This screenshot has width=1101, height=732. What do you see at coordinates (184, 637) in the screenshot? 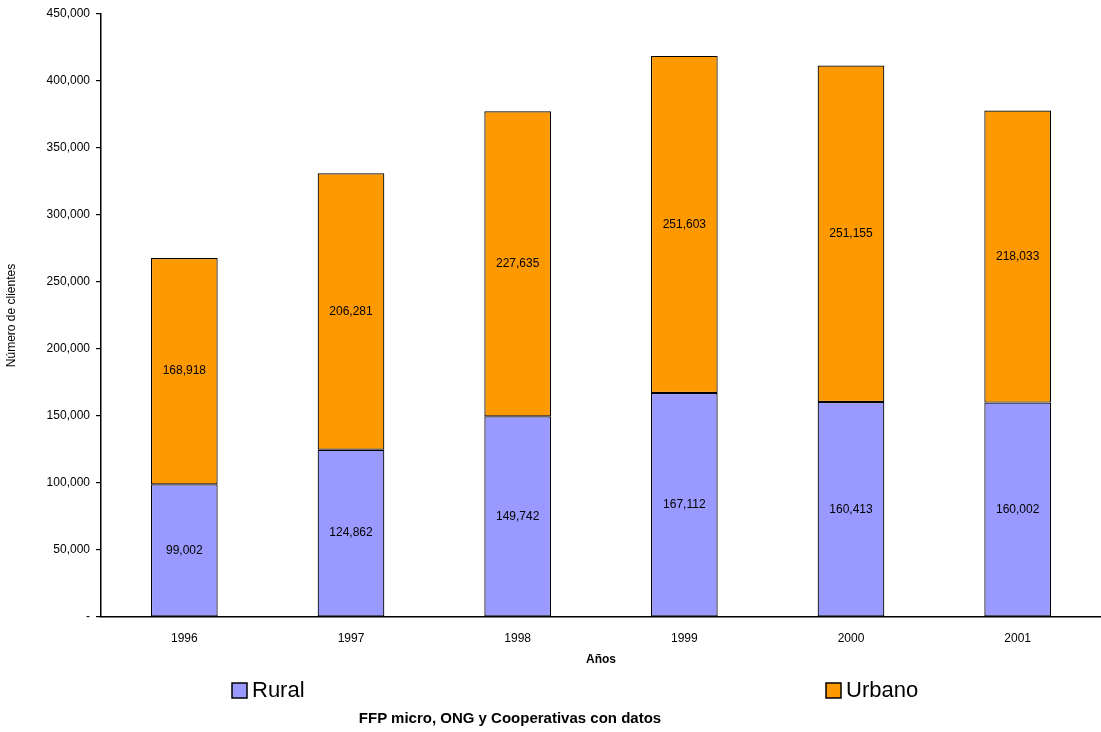
I see `x-tick-label: 1996` at bounding box center [184, 637].